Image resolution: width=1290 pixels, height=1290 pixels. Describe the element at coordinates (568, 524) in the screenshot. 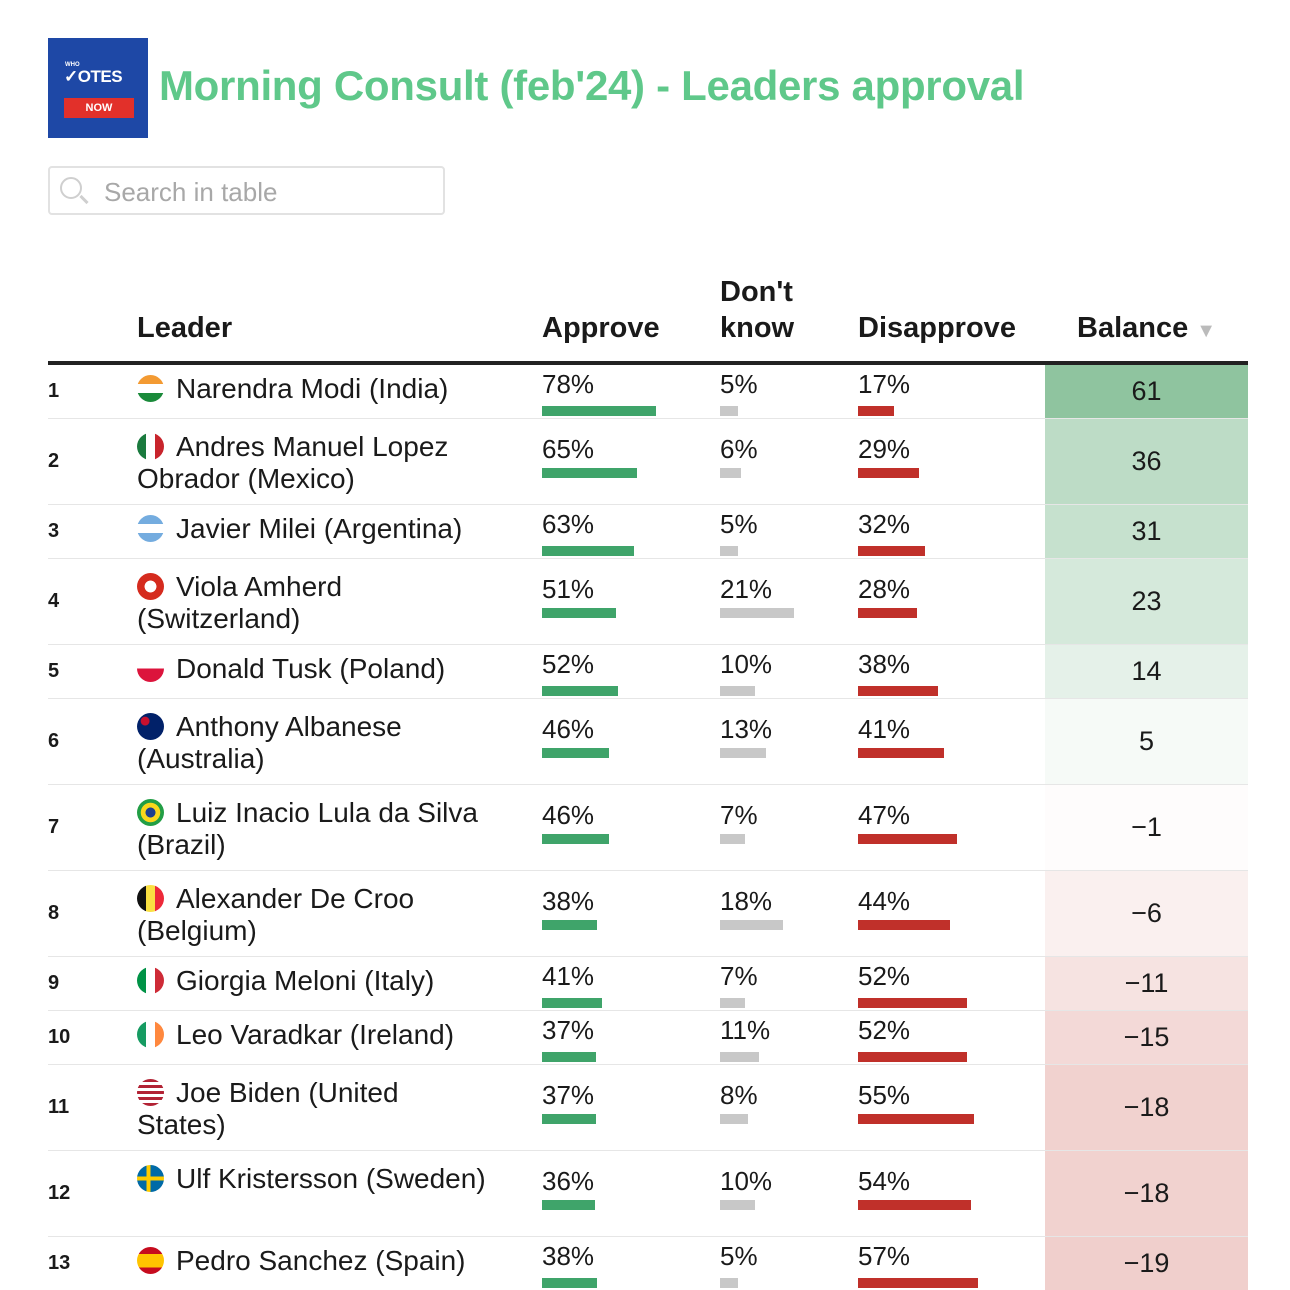

I see `approve-value: 63%` at that location.